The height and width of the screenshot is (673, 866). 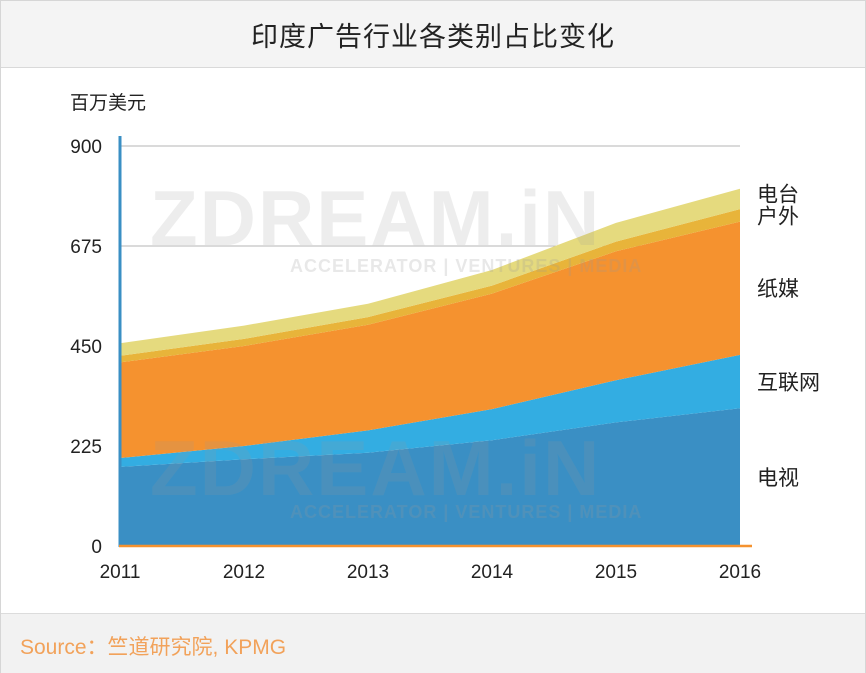 I want to click on y-tick-label: 675, so click(x=86, y=247).